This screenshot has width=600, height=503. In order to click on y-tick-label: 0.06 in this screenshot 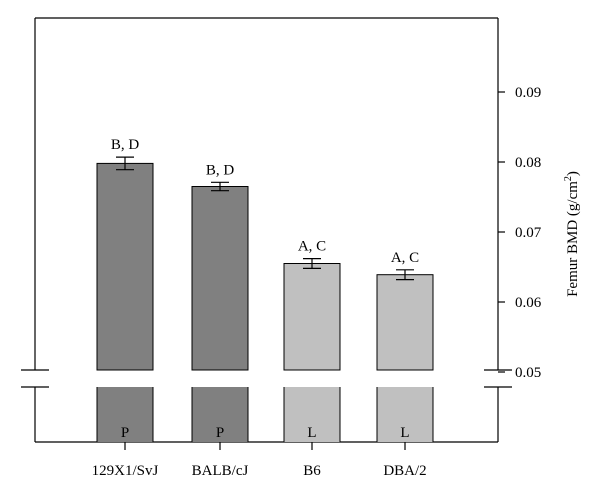, I will do `click(528, 303)`.